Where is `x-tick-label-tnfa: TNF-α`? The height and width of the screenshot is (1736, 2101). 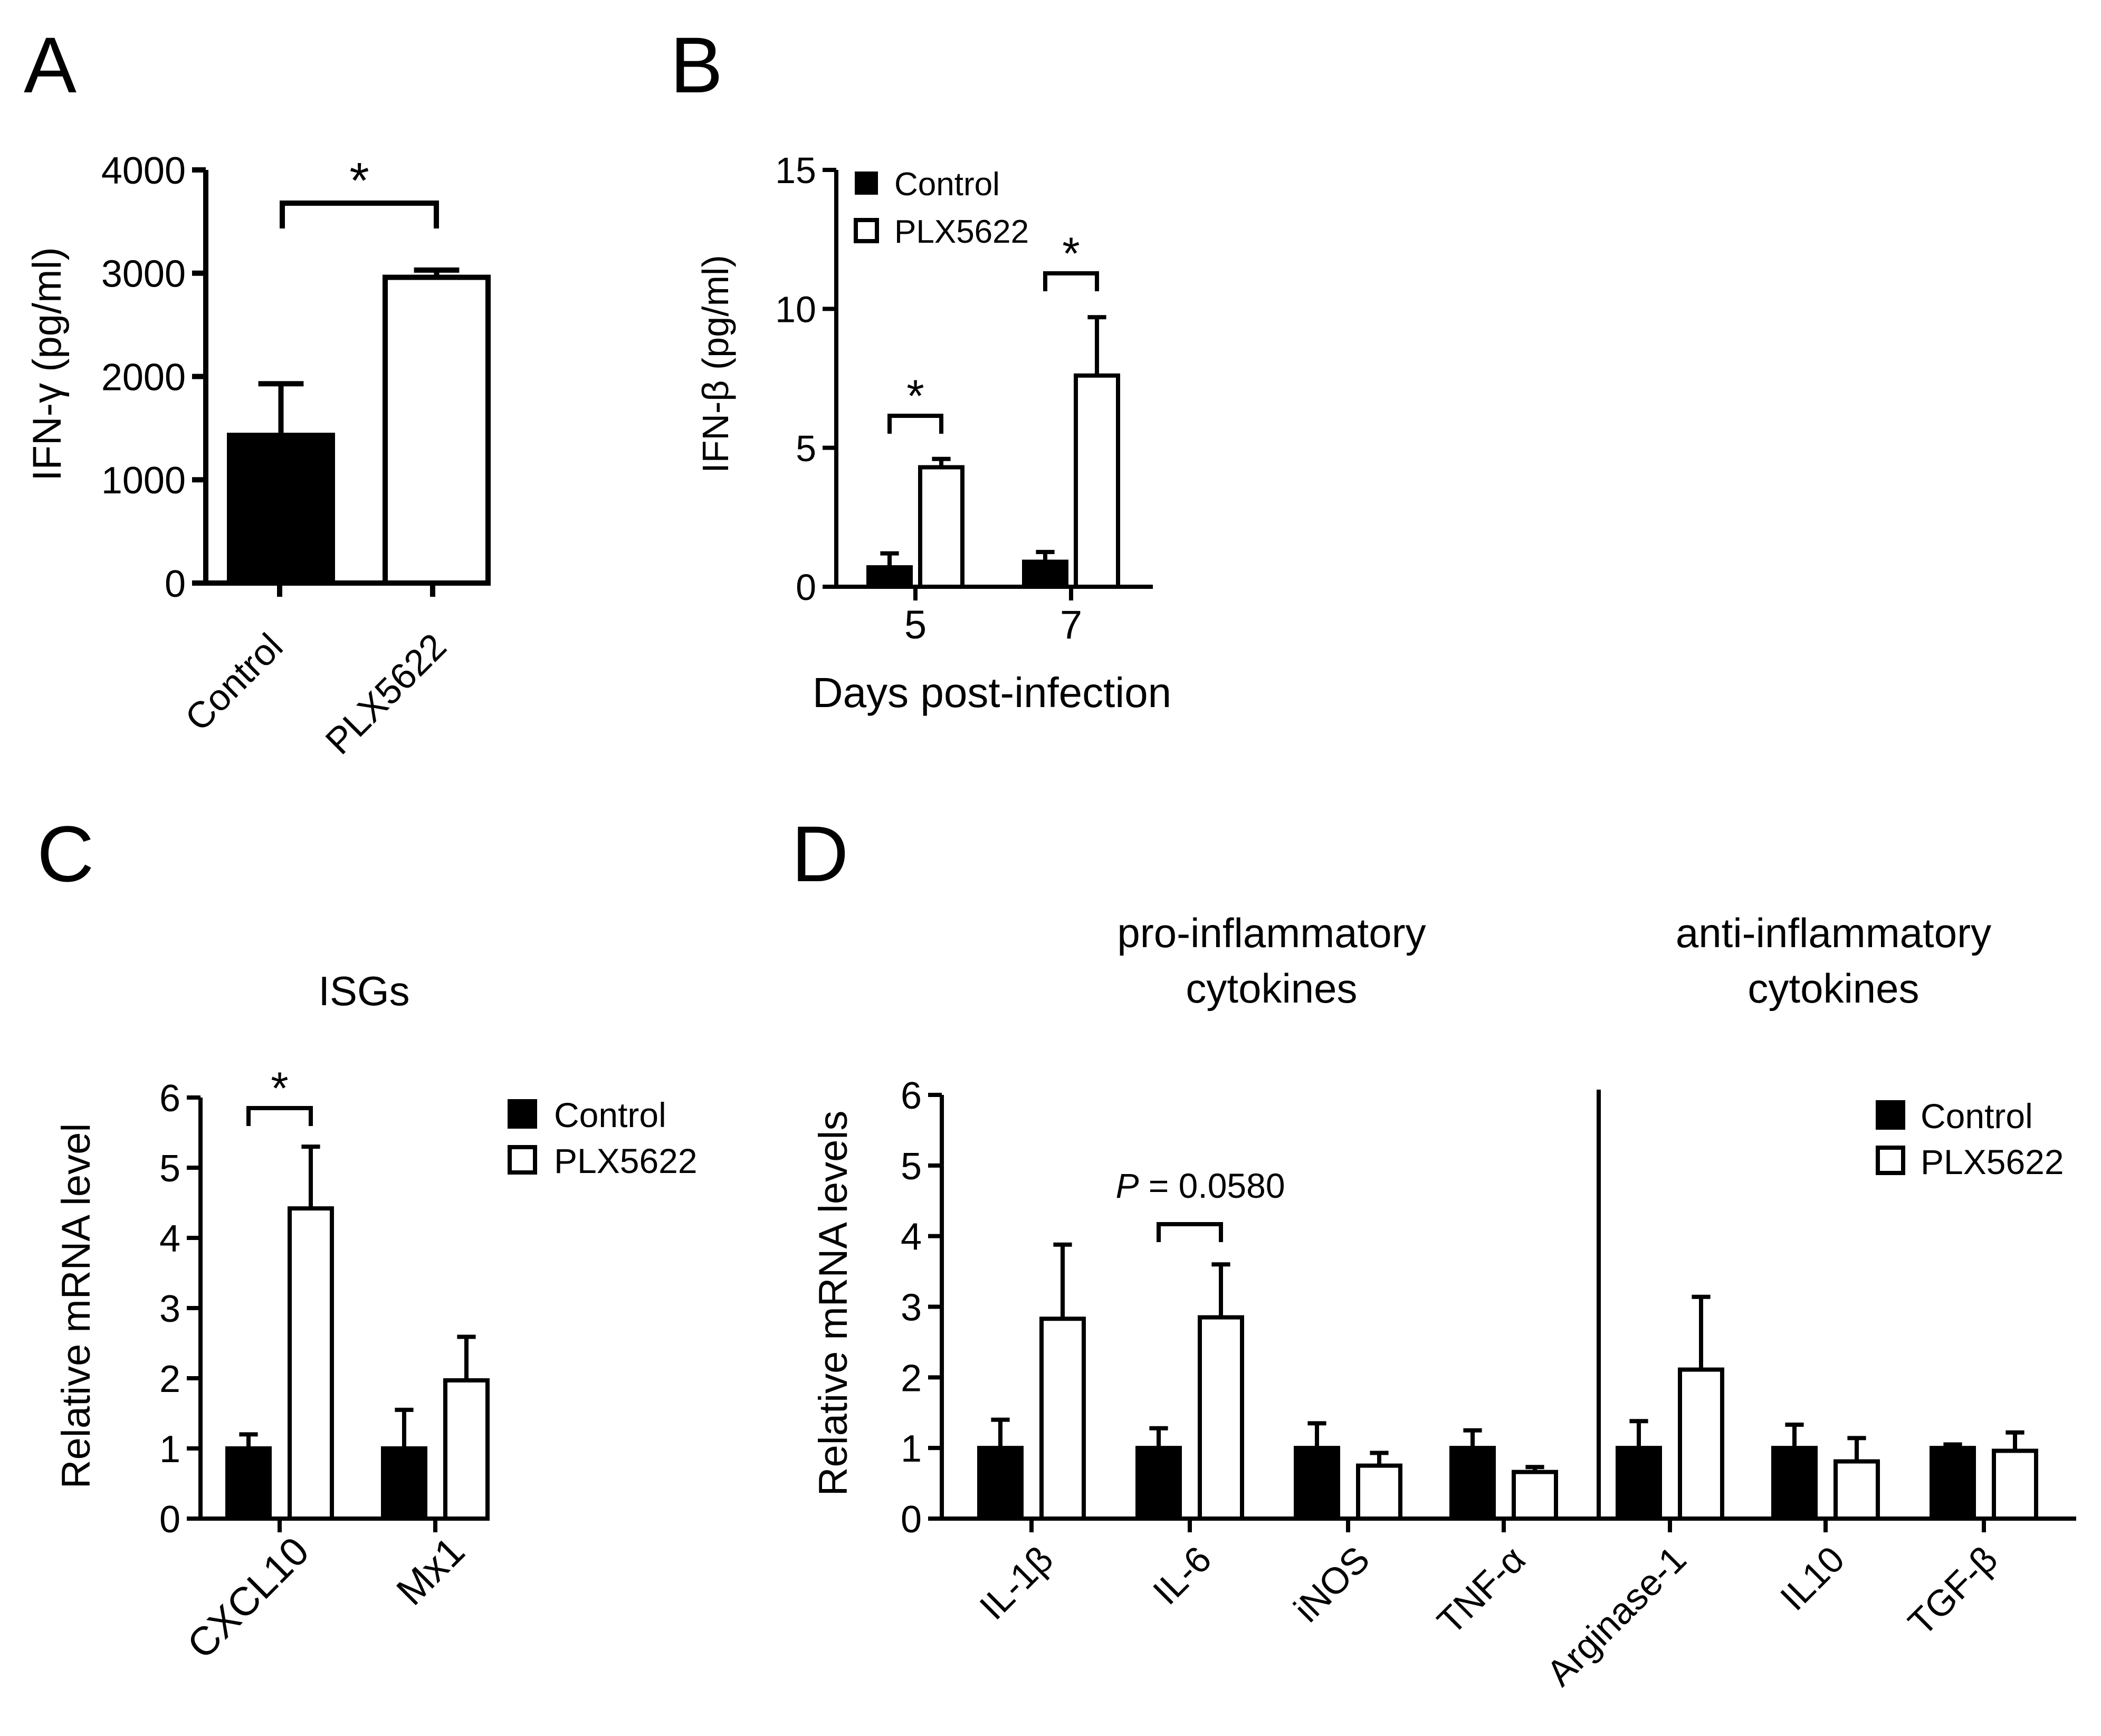
x-tick-label-tnfa: TNF-α is located at coordinates (1481, 1590).